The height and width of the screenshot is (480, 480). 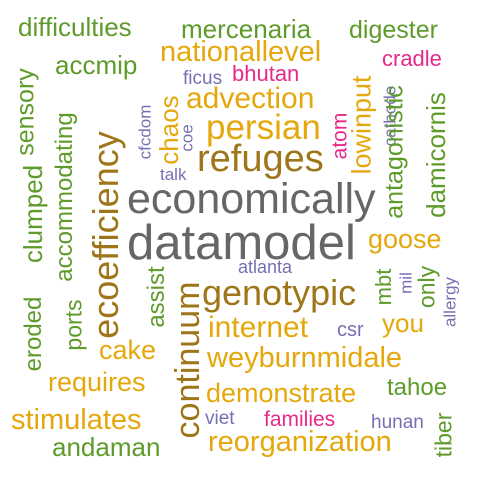 I want to click on word: tiber, so click(x=443, y=435).